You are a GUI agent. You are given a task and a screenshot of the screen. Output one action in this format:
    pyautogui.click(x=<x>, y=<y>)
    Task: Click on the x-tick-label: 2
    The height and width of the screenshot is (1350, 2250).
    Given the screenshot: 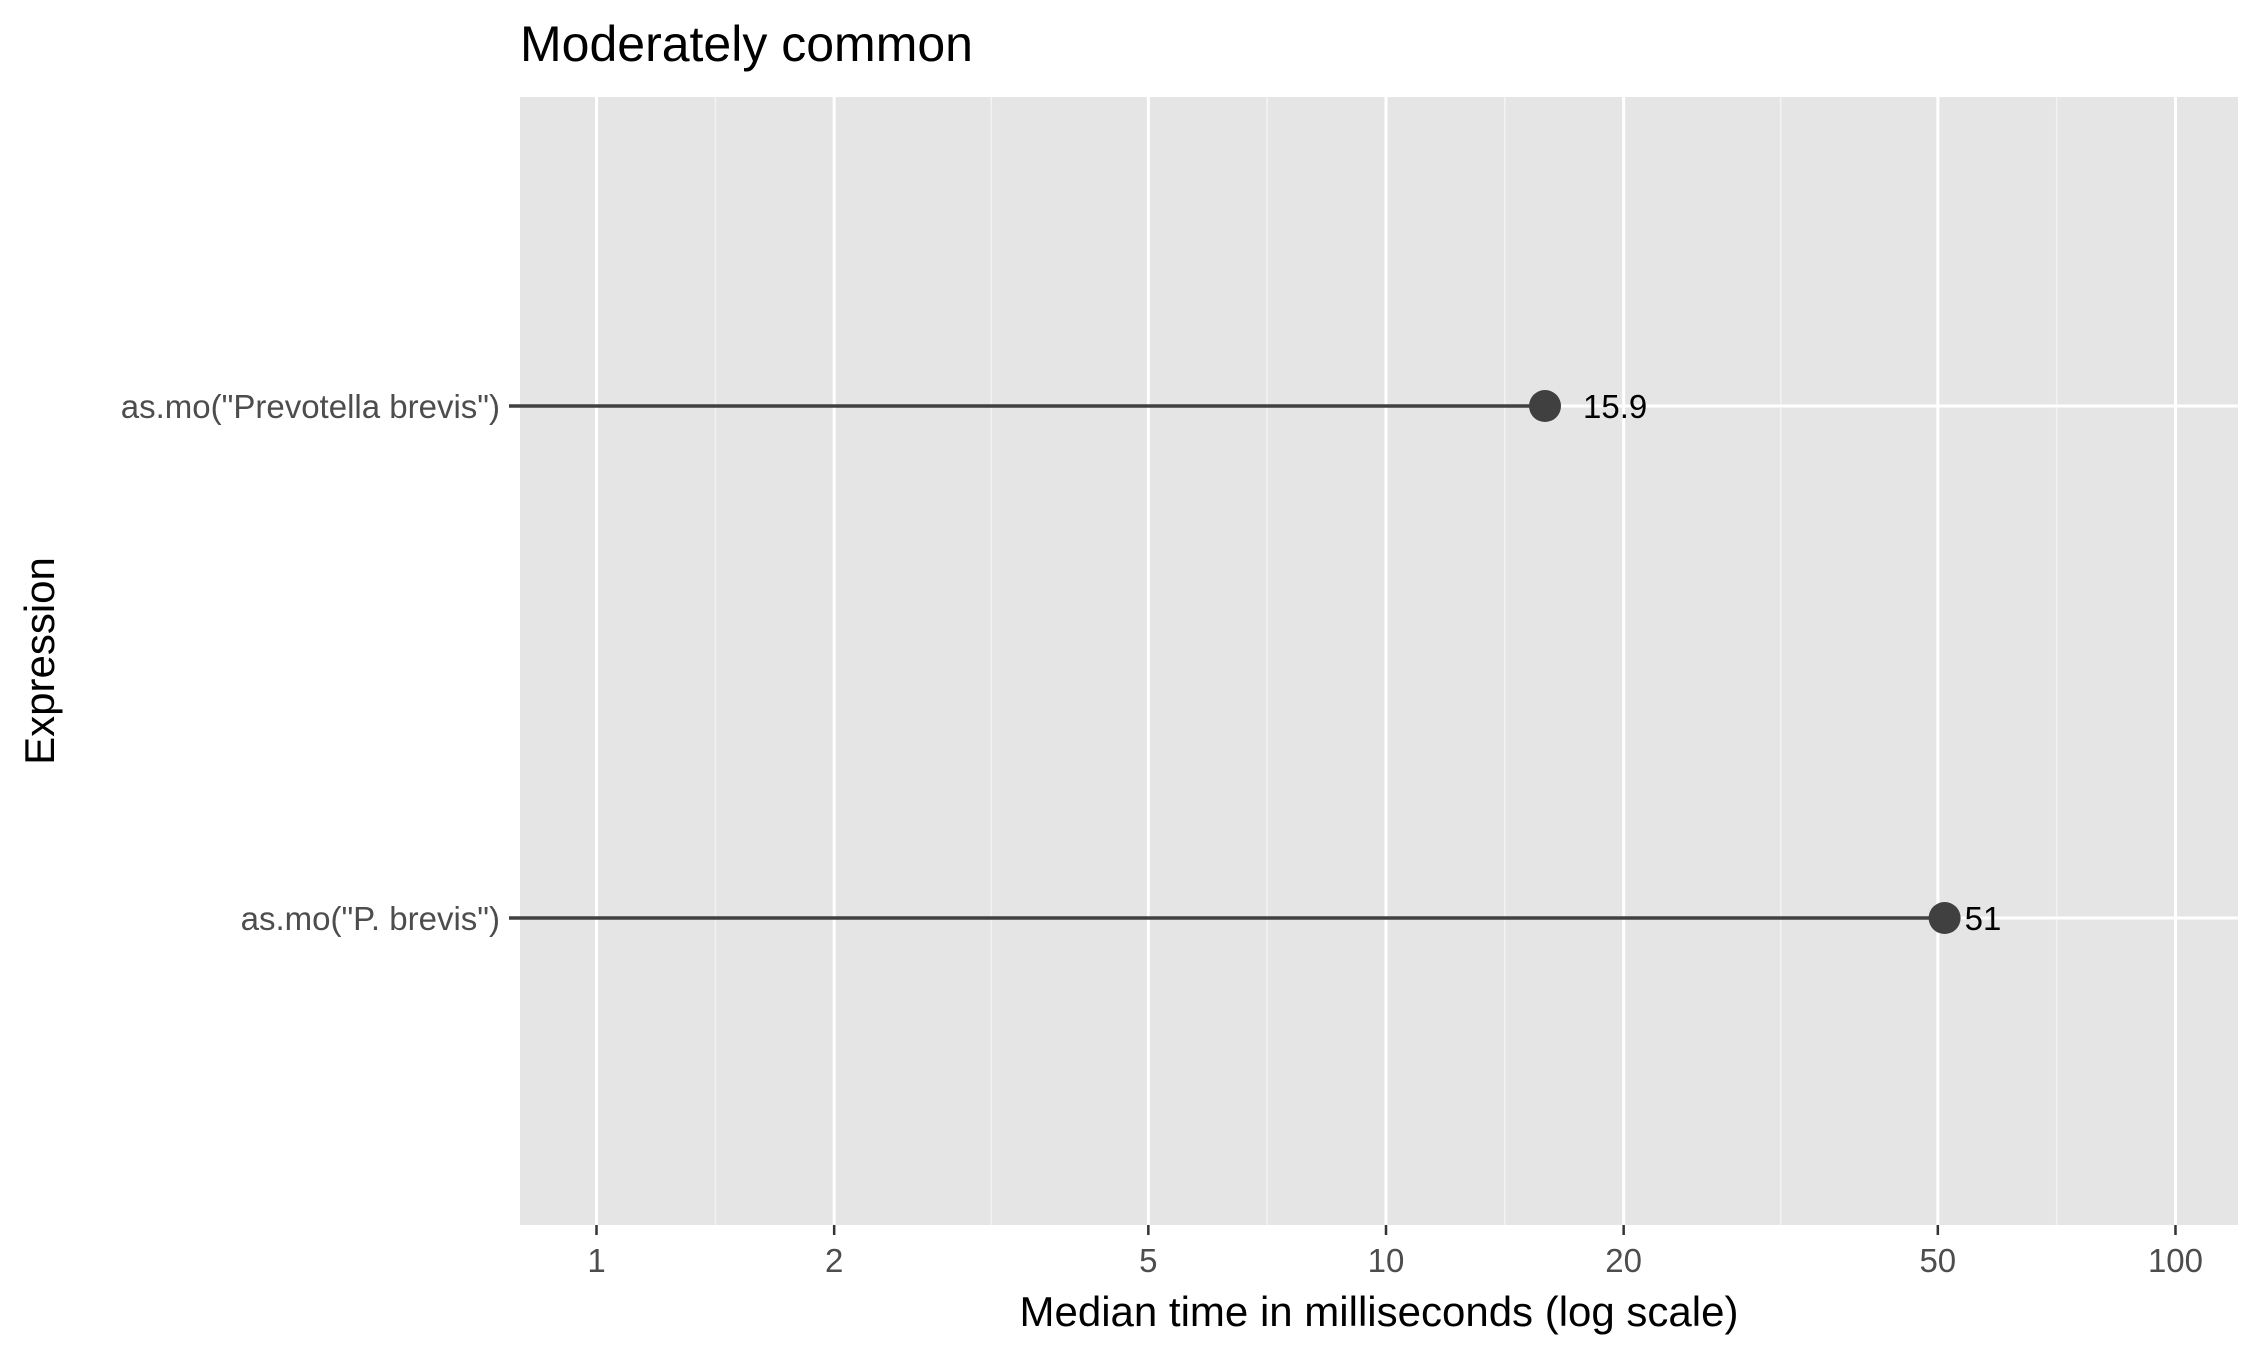 What is the action you would take?
    pyautogui.click(x=834, y=1260)
    